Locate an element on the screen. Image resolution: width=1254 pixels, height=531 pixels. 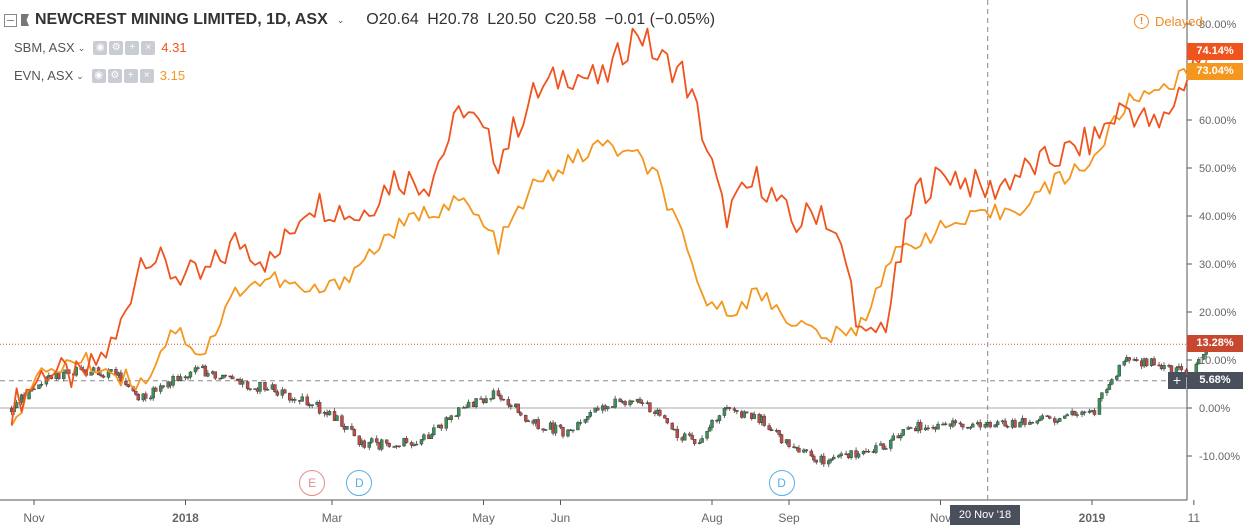
x-tick-label: Mar is located at coordinates (332, 518).